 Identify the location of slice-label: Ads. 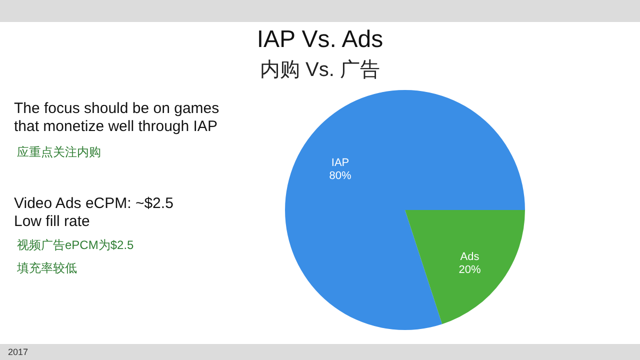
(470, 256).